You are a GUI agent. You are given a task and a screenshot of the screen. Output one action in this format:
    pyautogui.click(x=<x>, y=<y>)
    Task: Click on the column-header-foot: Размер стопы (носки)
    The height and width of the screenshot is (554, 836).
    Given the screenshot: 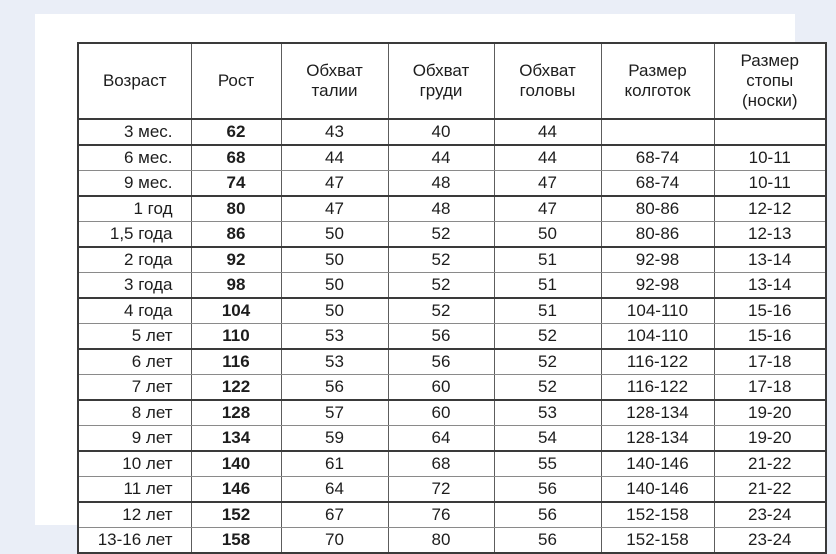 What is the action you would take?
    pyautogui.click(x=770, y=81)
    